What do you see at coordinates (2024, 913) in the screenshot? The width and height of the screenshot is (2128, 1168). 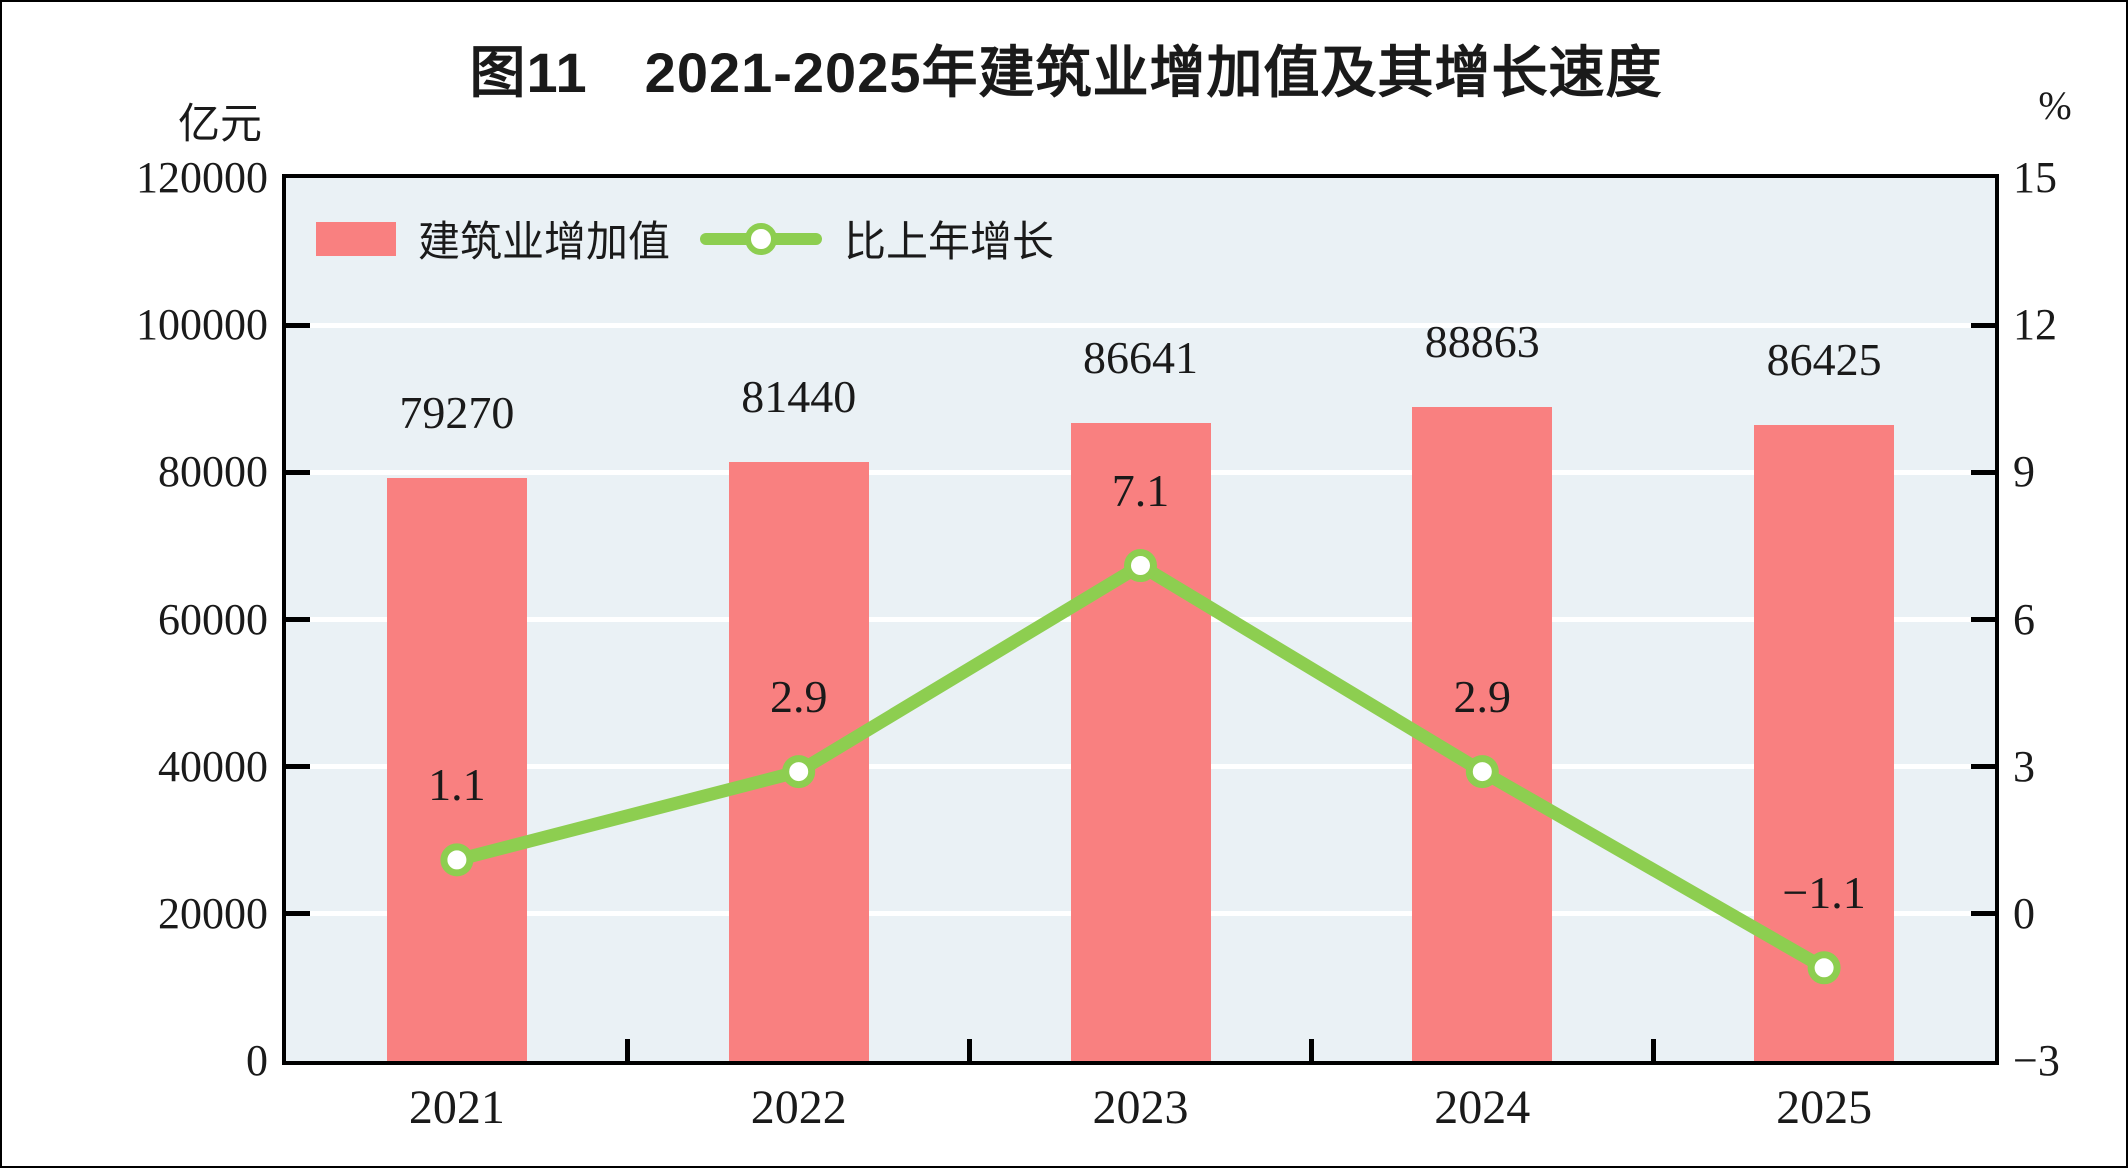 I see `right-axis-tick-label: 0` at bounding box center [2024, 913].